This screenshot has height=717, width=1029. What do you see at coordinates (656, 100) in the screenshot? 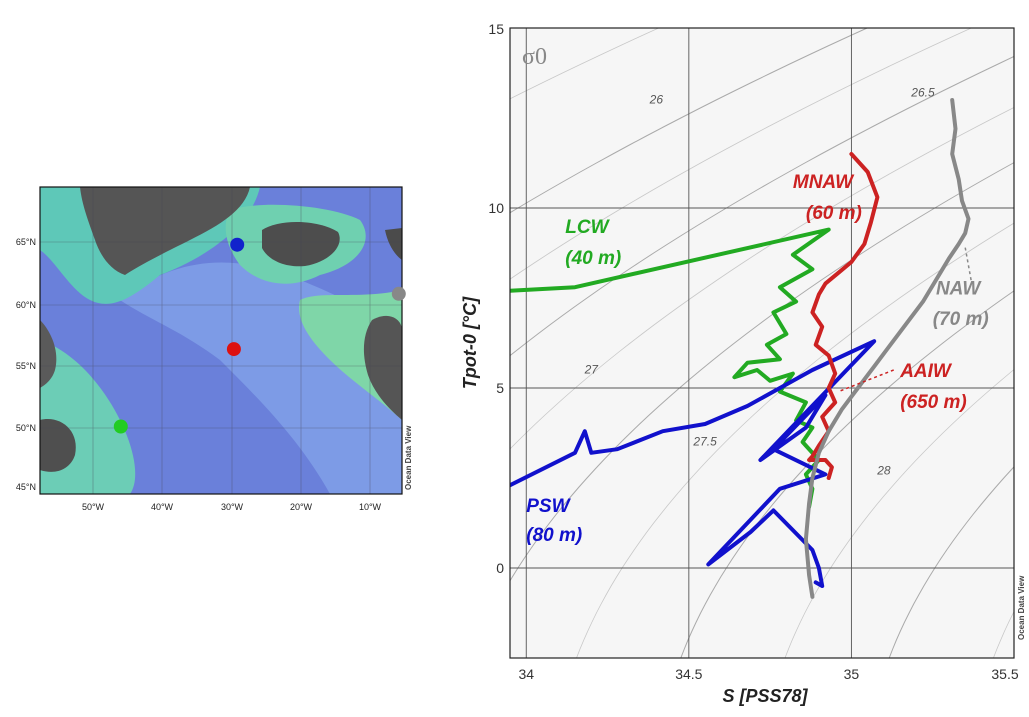
I see `isopycnal-label-0: 26` at bounding box center [656, 100].